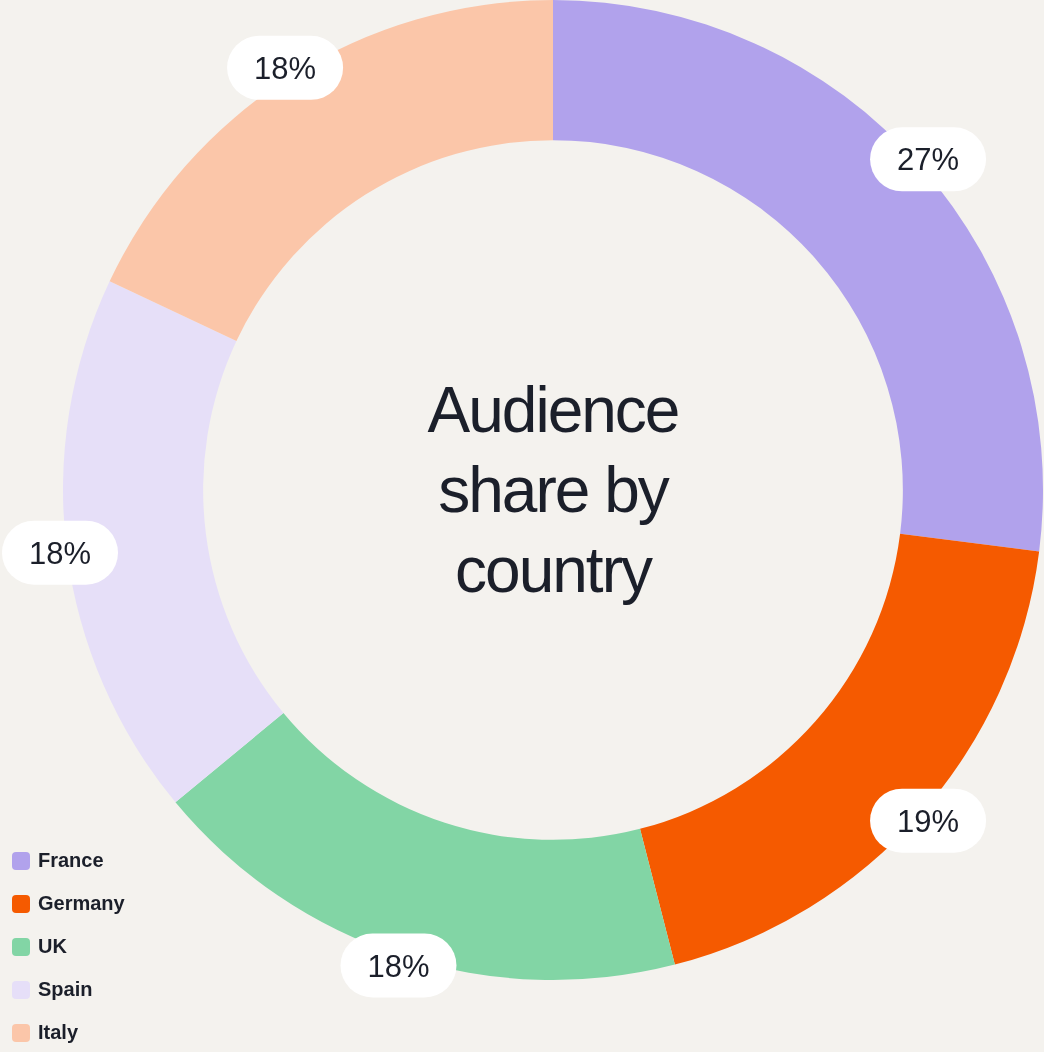 This screenshot has height=1052, width=1044. I want to click on legend-label: UK, so click(53, 946).